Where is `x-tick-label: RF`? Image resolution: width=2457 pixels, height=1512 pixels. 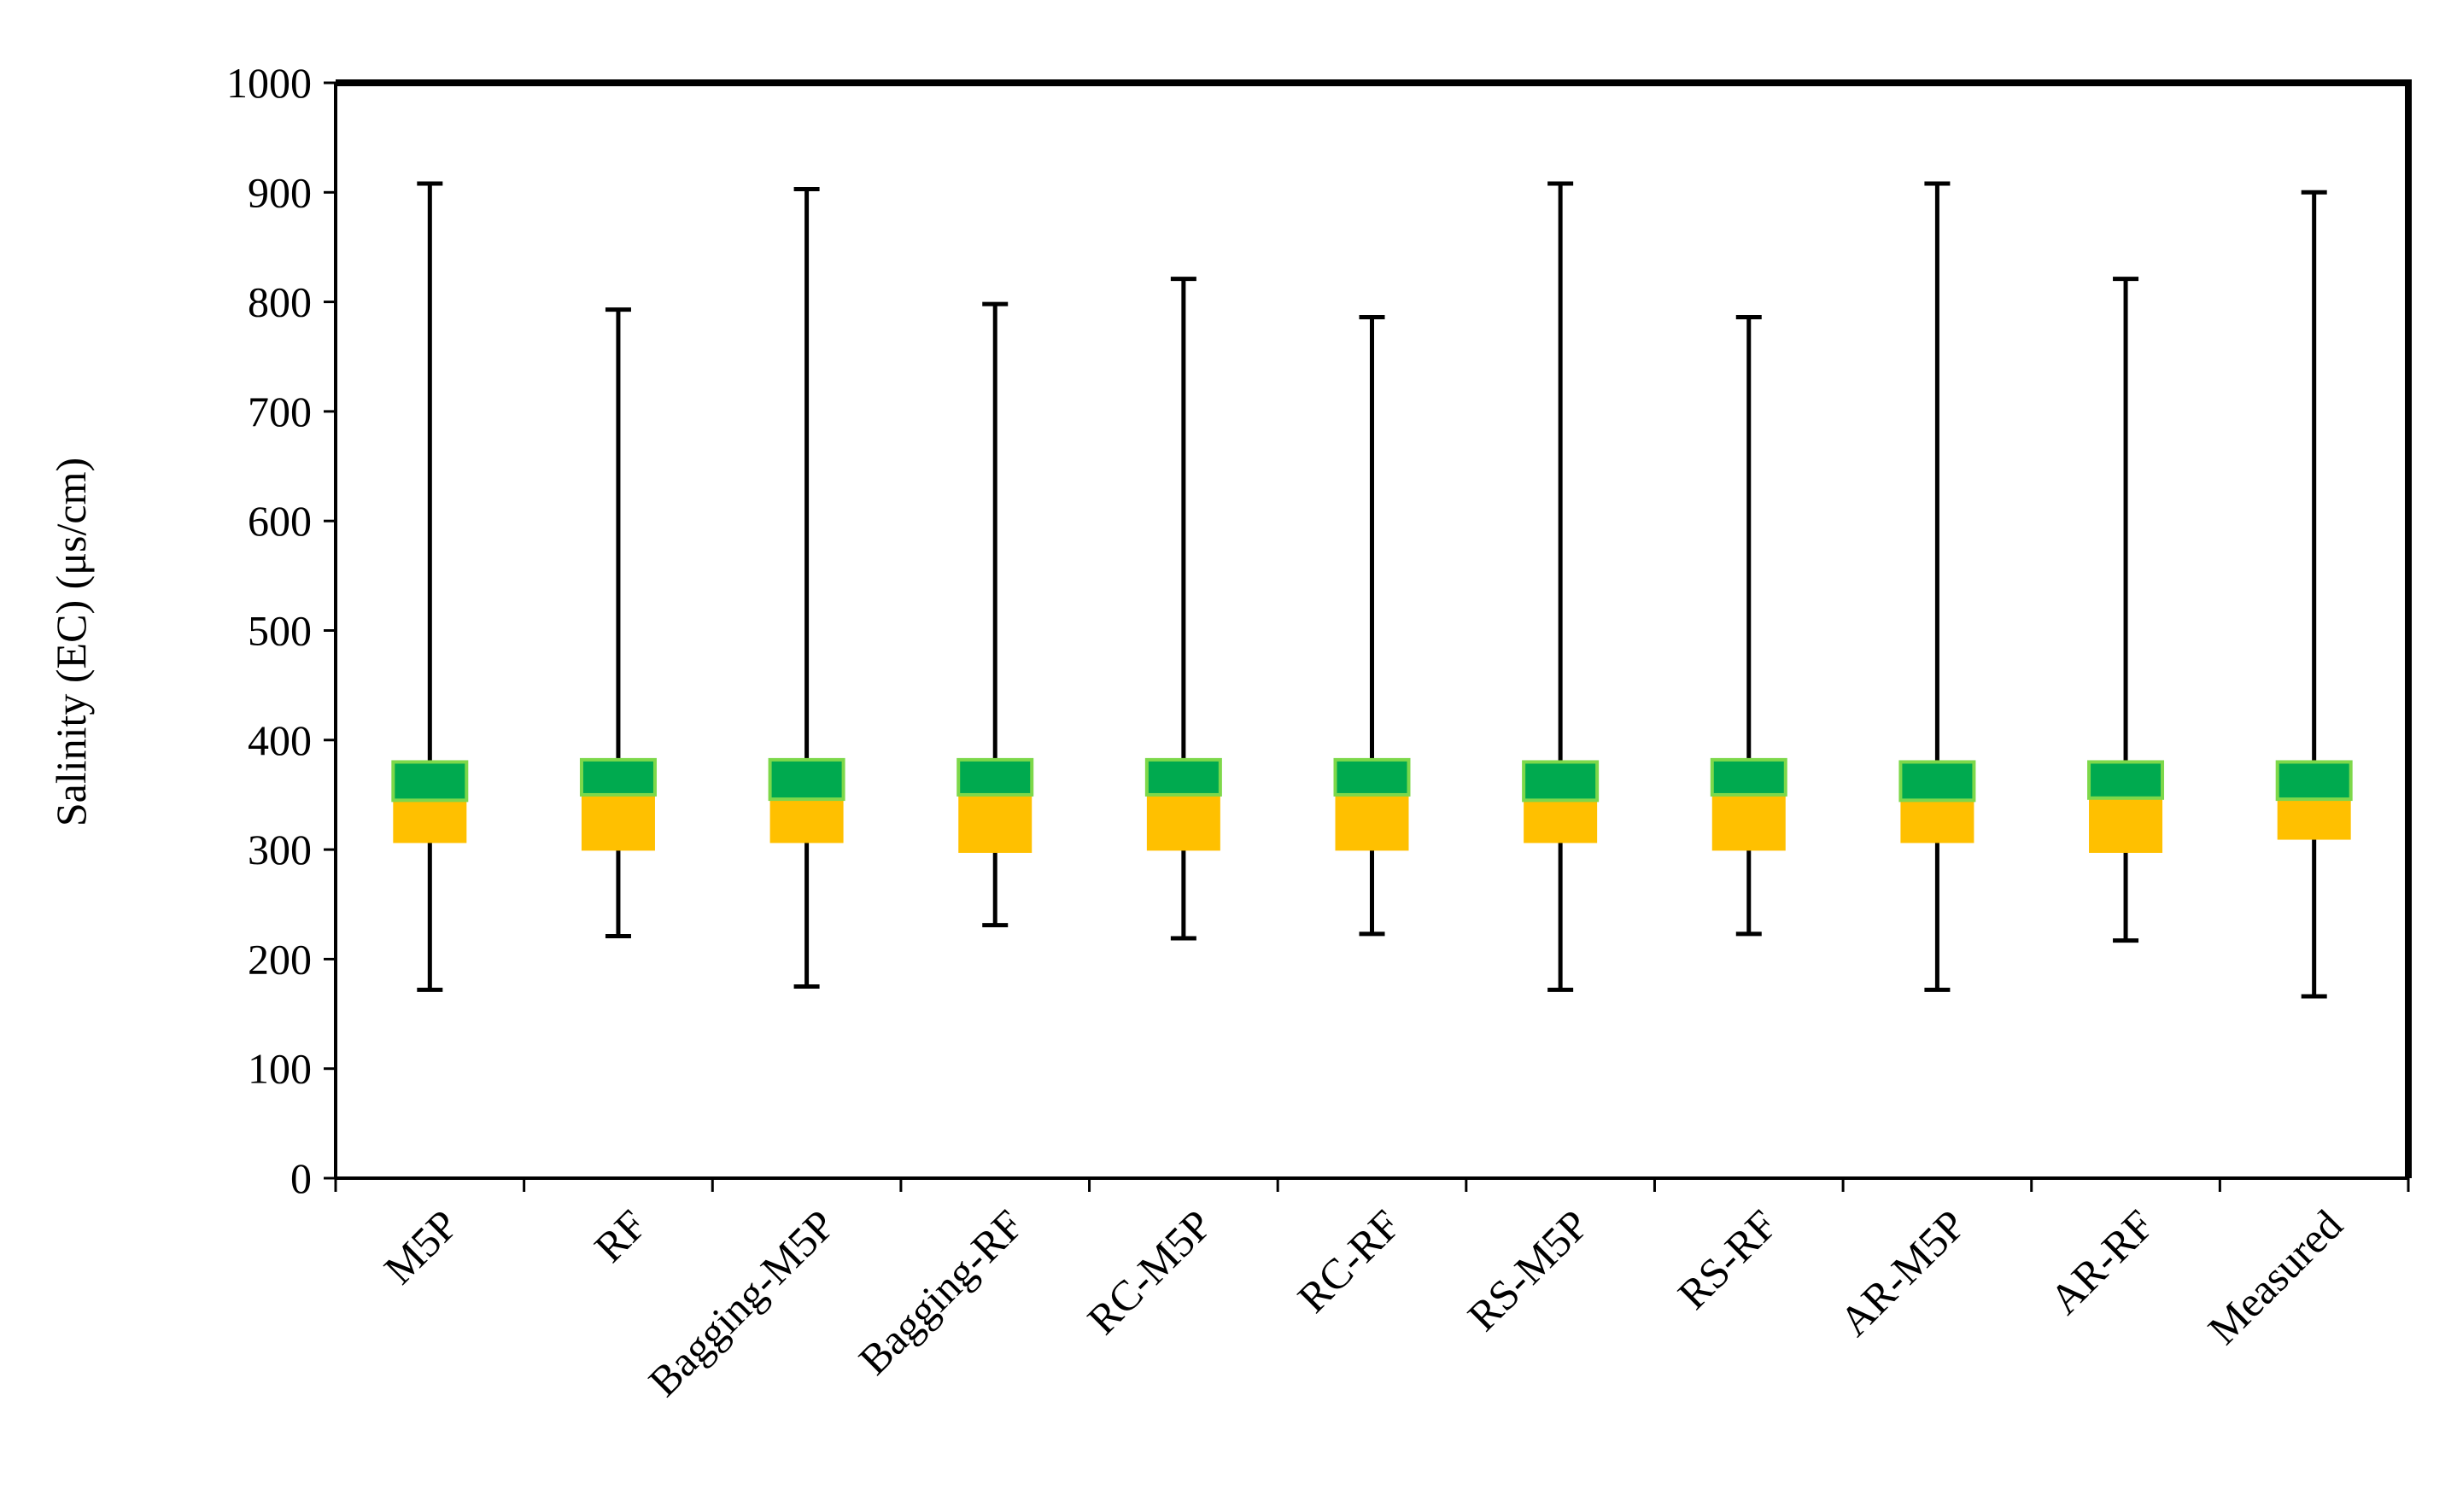
x-tick-label: RF is located at coordinates (620, 1235).